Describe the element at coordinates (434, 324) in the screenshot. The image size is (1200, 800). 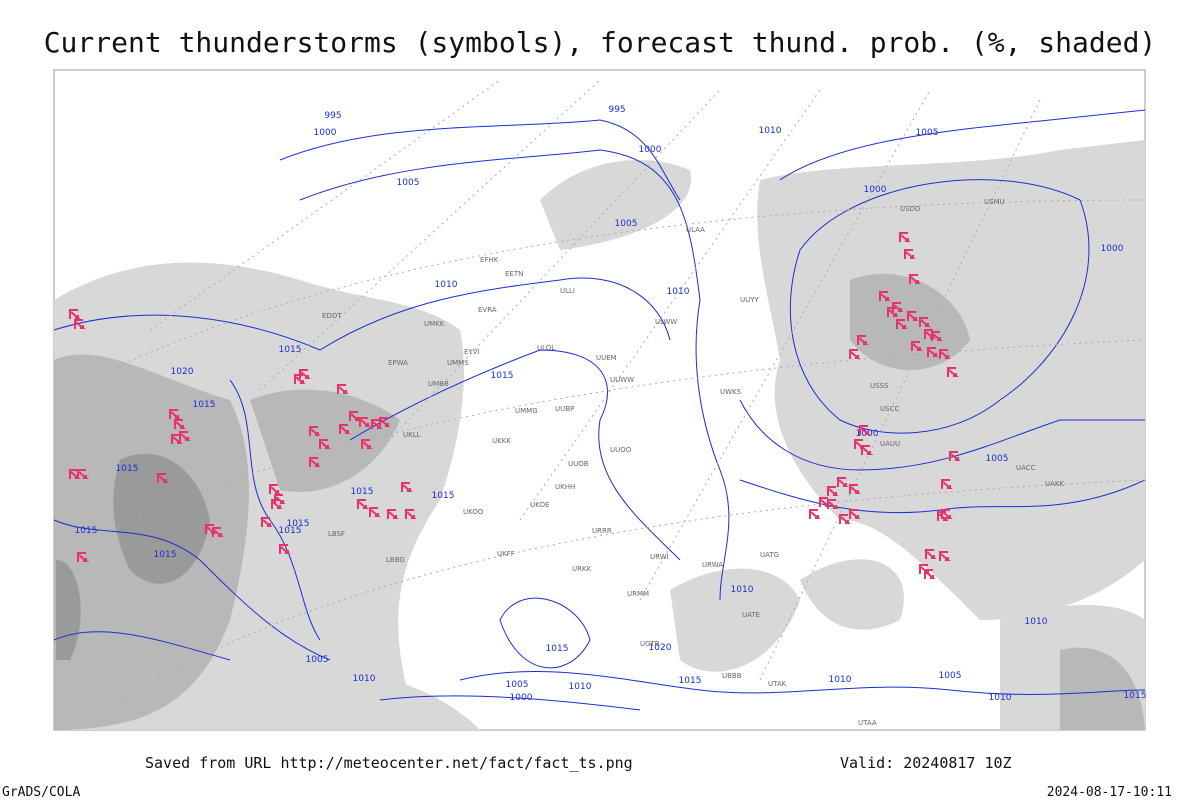
I see `station-label: UMKK` at that location.